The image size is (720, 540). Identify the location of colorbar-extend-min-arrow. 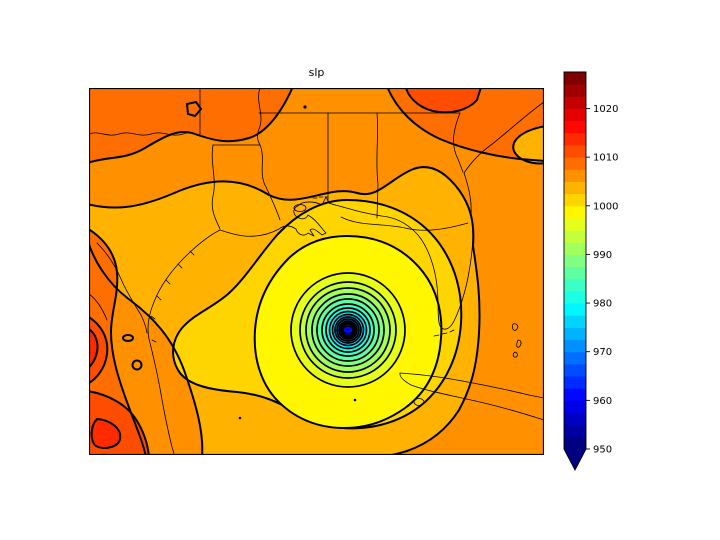
(575, 459).